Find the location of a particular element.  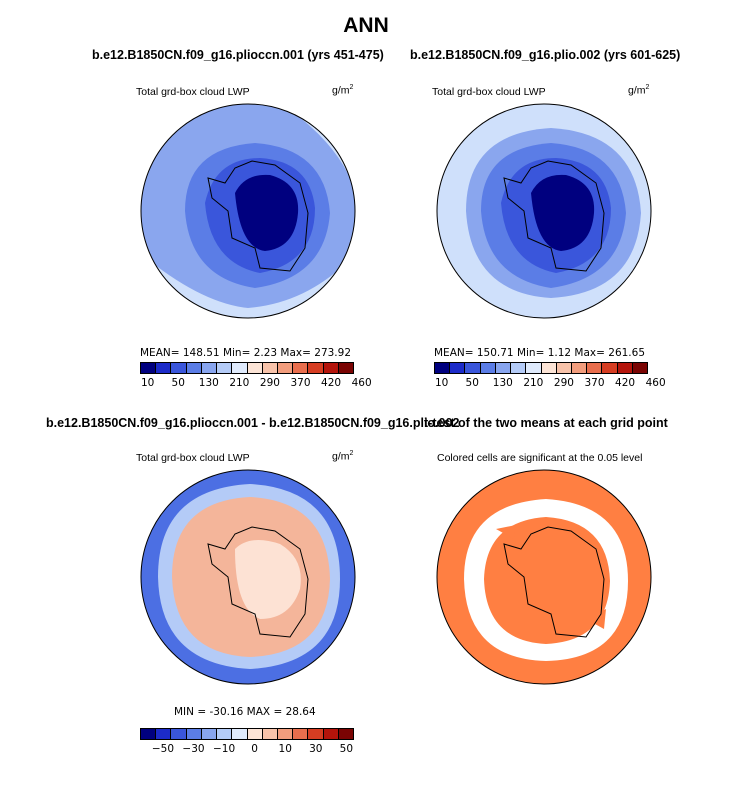

panel-4-map is located at coordinates (544, 577).